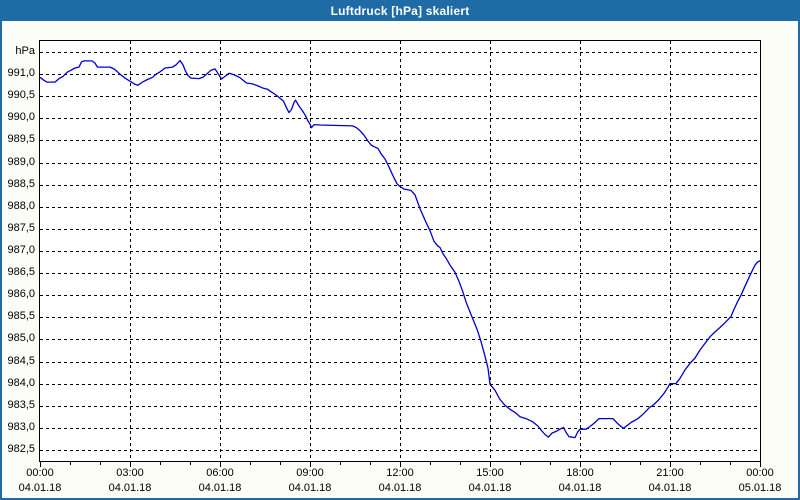 Image resolution: width=800 pixels, height=500 pixels. I want to click on x-axis-time-label: 18:00, so click(580, 473).